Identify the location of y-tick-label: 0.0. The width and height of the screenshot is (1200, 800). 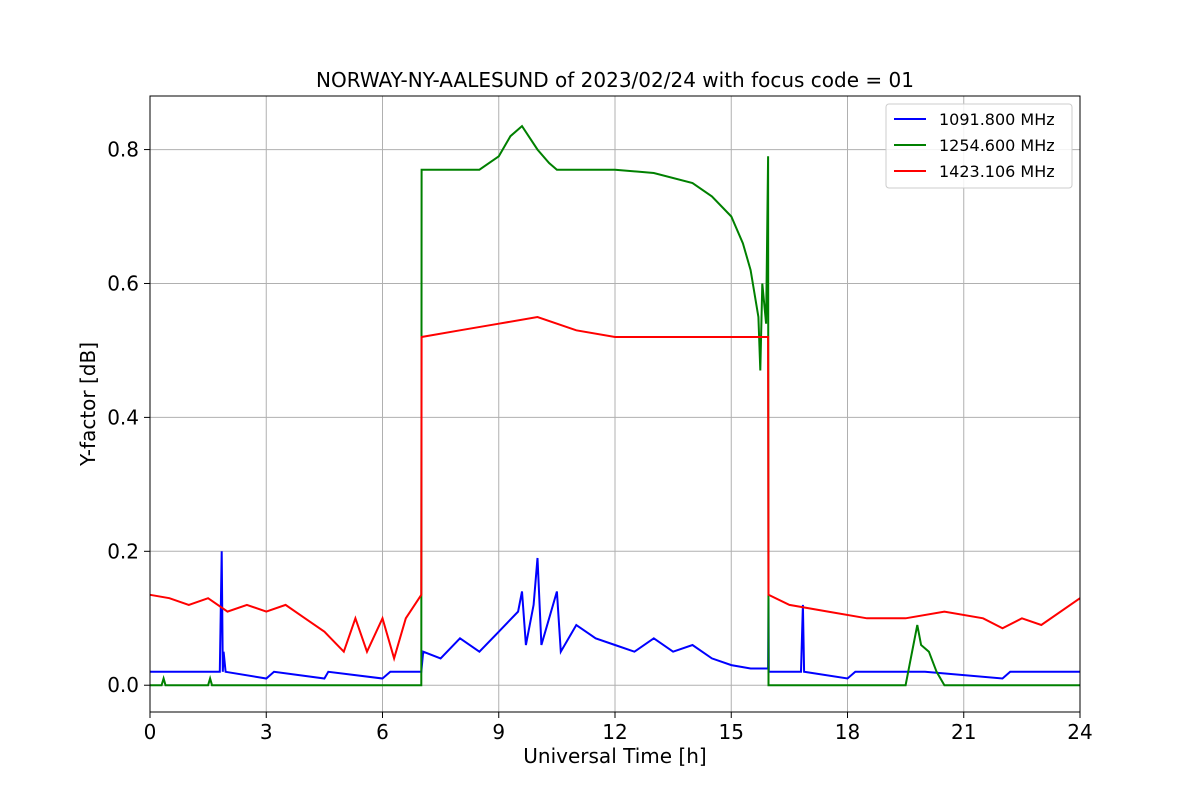
(123, 685).